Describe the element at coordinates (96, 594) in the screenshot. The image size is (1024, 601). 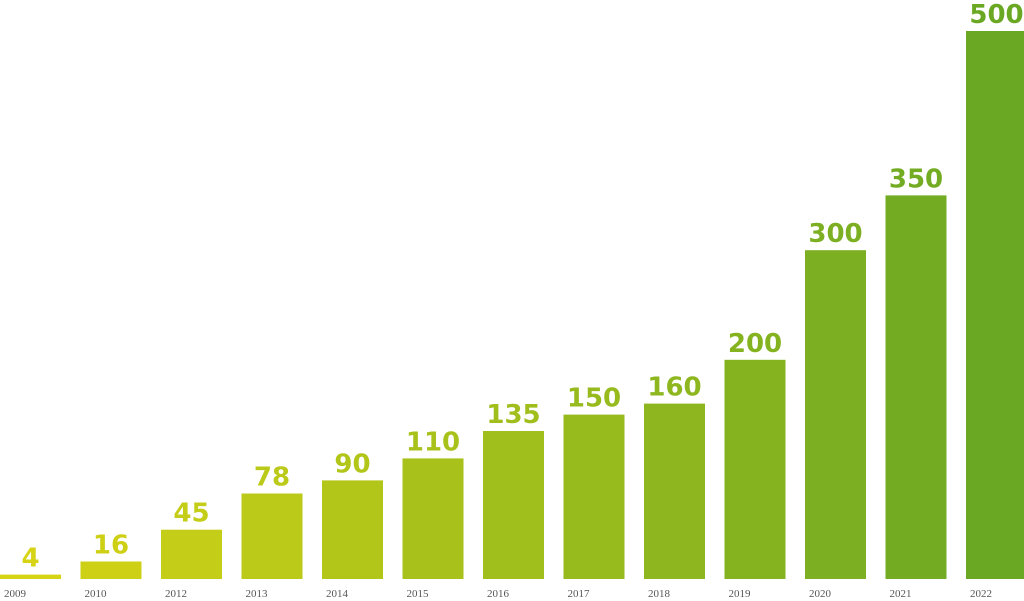
I see `x-tick-label-2010: 2010` at that location.